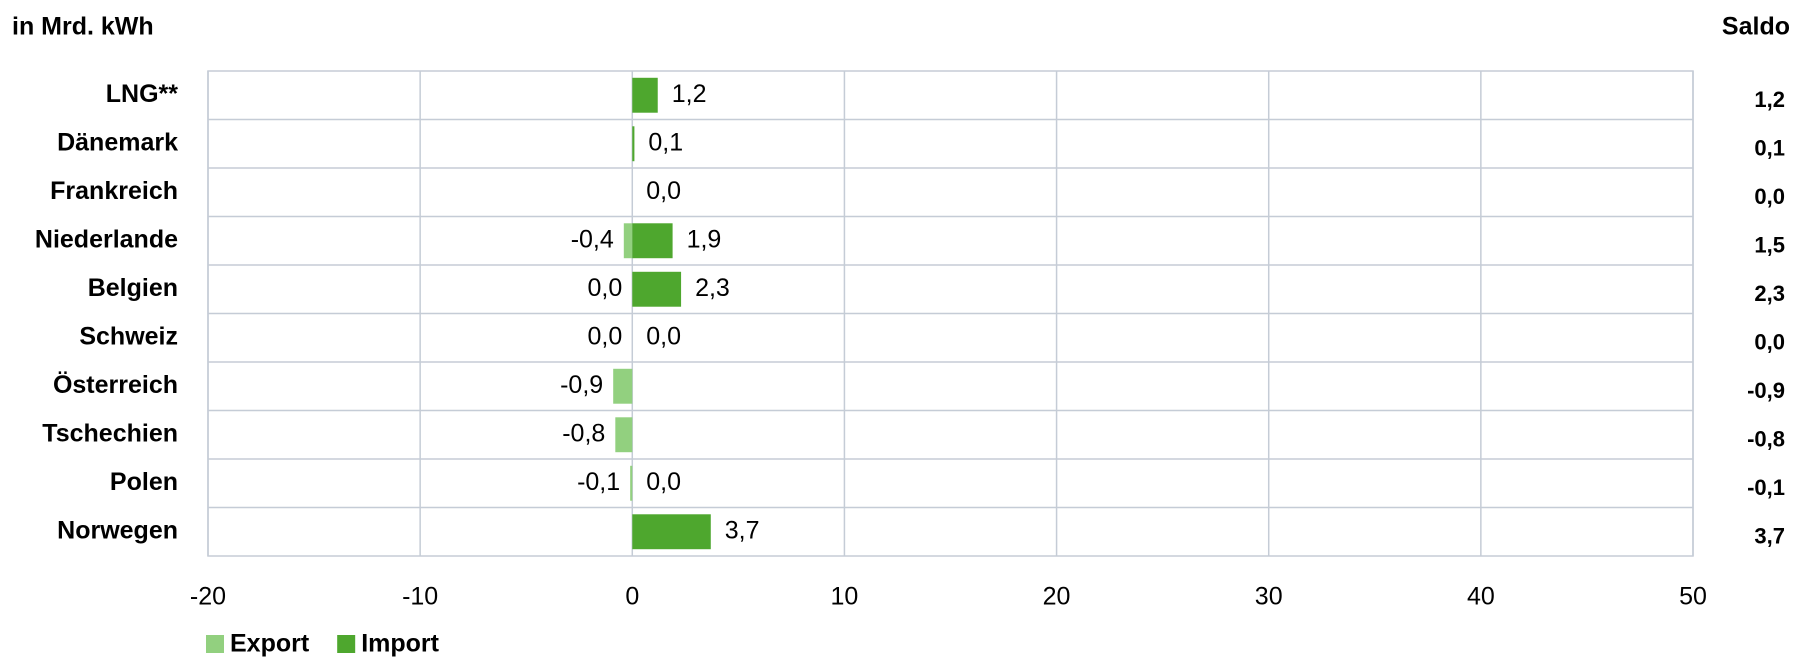 This screenshot has width=1797, height=658. I want to click on x-tick-label: 20, so click(1057, 597).